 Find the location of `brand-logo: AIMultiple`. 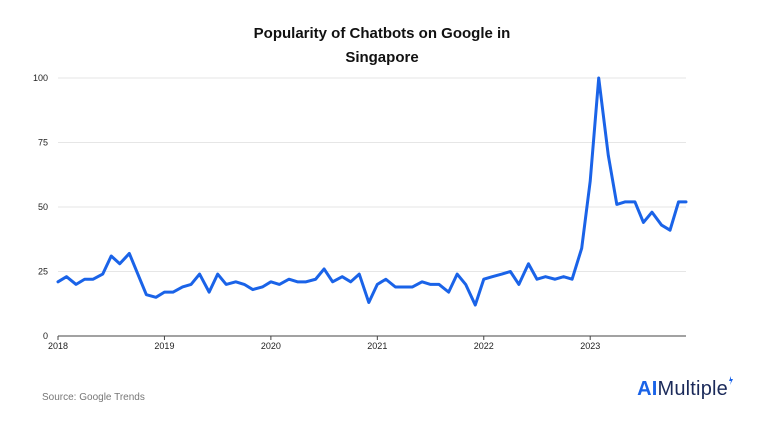

brand-logo: AIMultiple is located at coordinates (682, 389).